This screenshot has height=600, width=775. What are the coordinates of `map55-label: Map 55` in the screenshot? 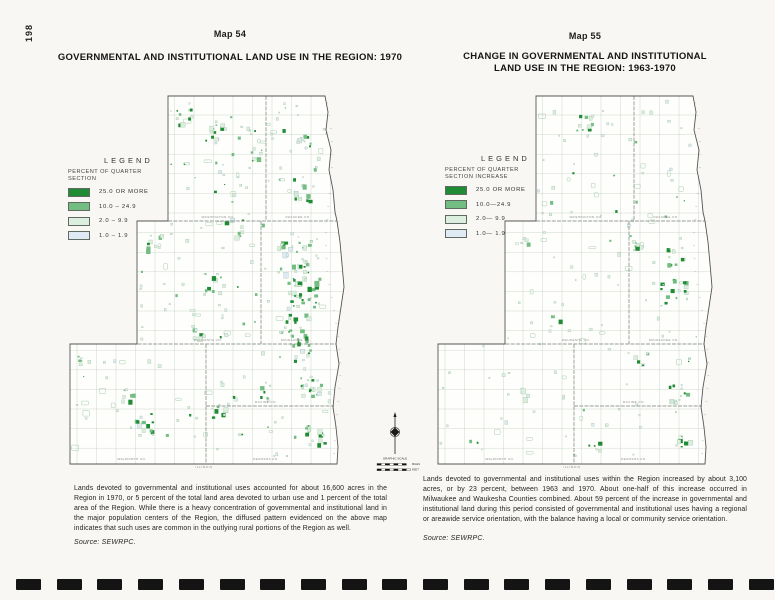 It's located at (585, 36).